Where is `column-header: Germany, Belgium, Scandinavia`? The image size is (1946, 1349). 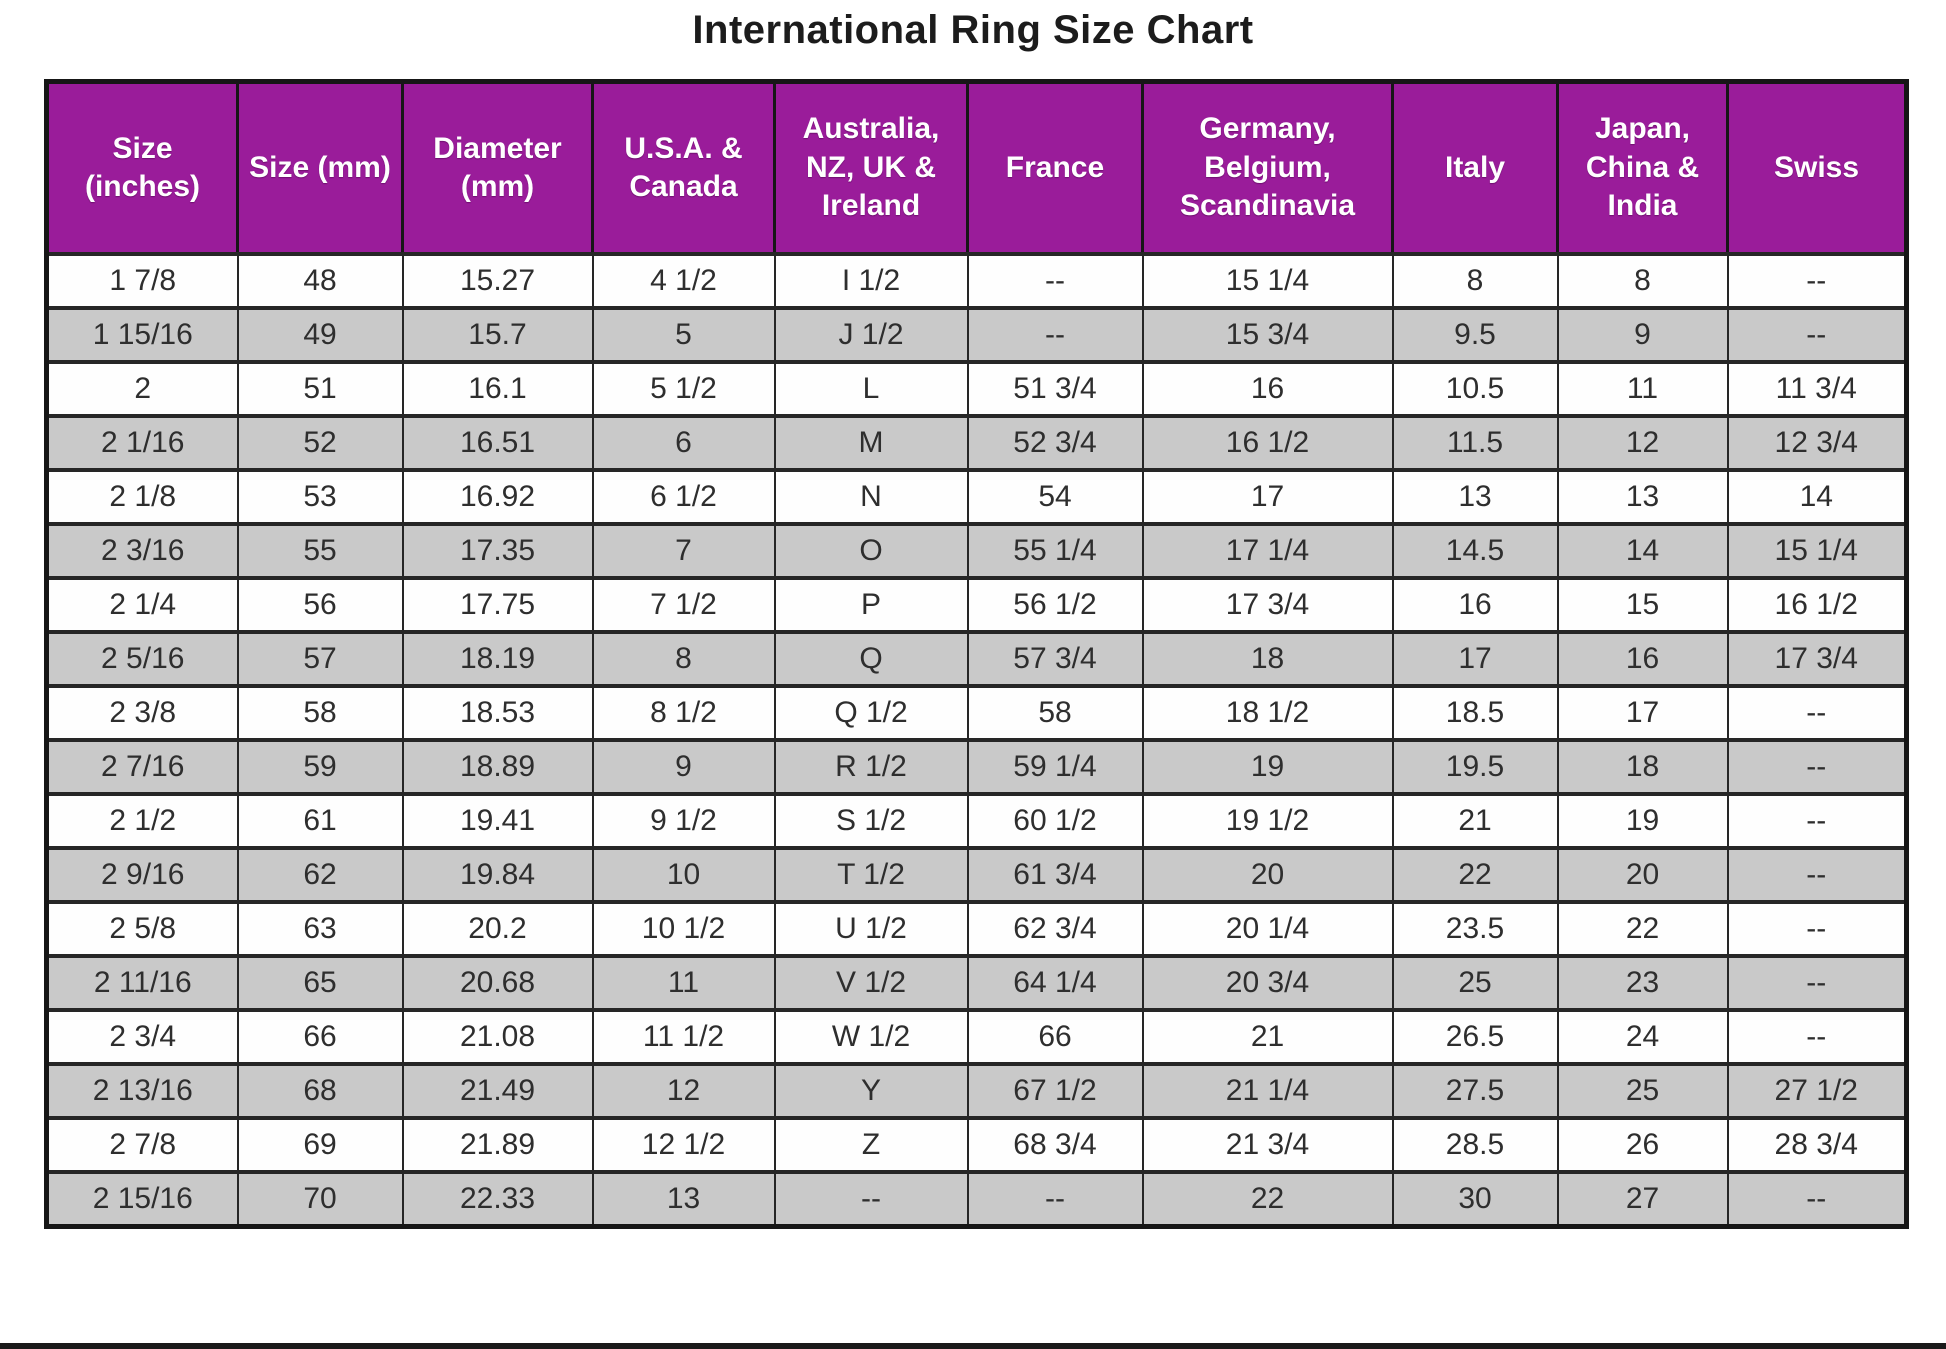 column-header: Germany, Belgium, Scandinavia is located at coordinates (1267, 168).